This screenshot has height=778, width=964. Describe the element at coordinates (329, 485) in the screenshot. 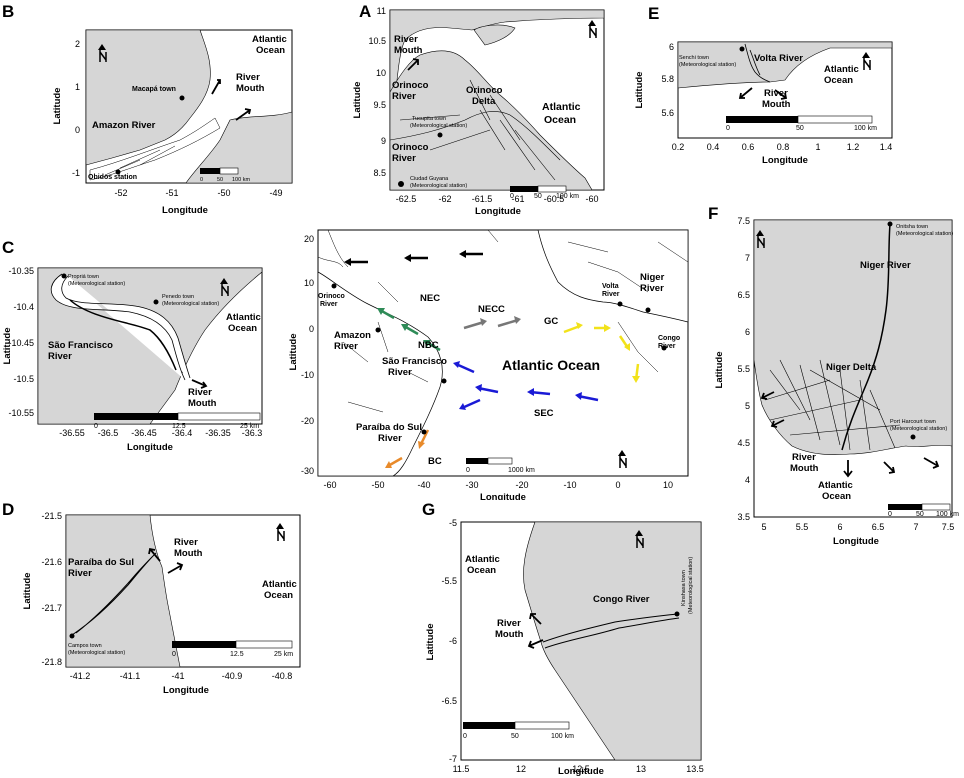

I see `svg-text: -60` at that location.